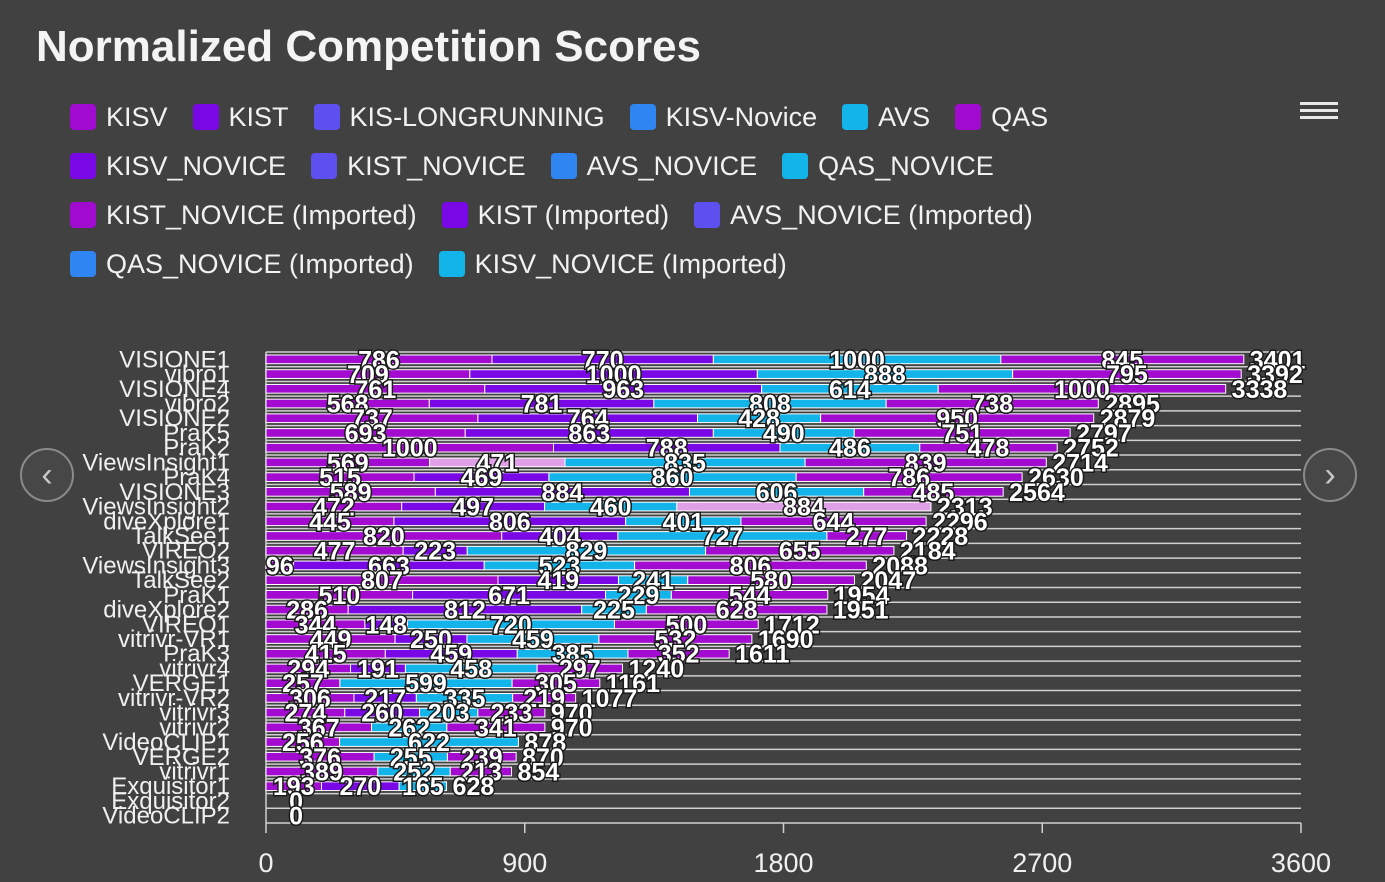 The width and height of the screenshot is (1385, 882). Describe the element at coordinates (685, 463) in the screenshot. I see `segment-value-label: 835` at that location.